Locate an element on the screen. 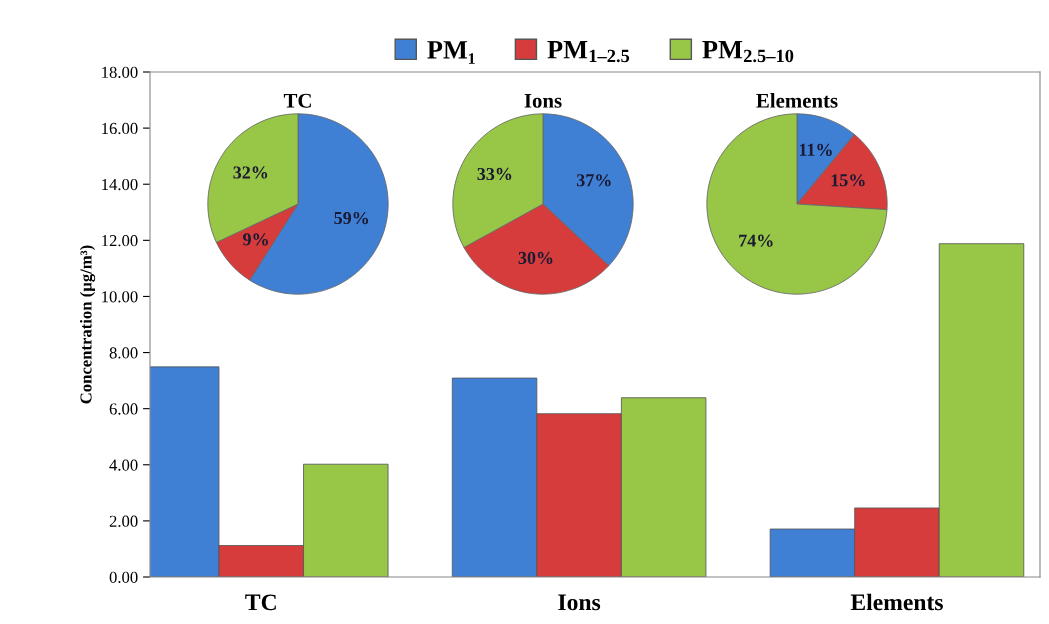 This screenshot has height=624, width=1049. y-tick-label: 10.00 is located at coordinates (120, 297).